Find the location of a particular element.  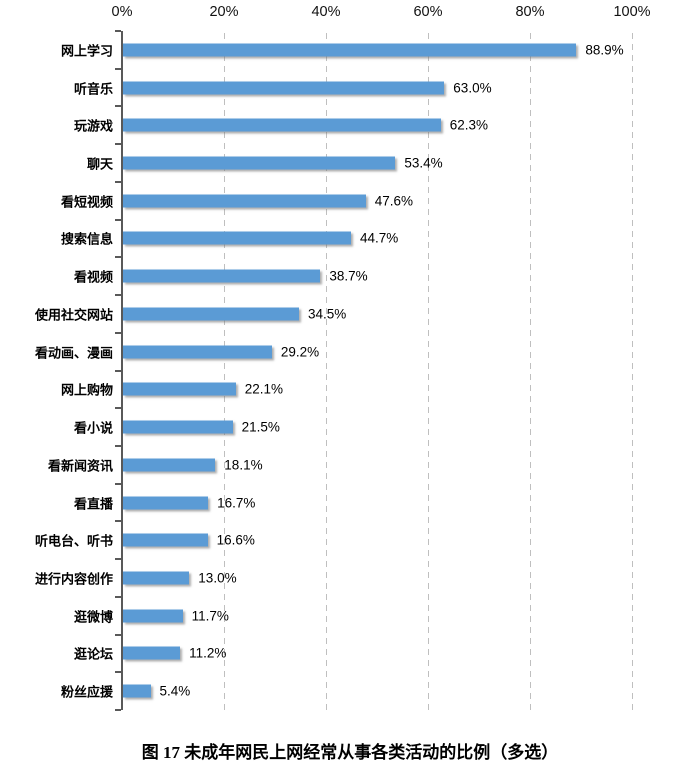

value-label: 16.7% is located at coordinates (236, 503).